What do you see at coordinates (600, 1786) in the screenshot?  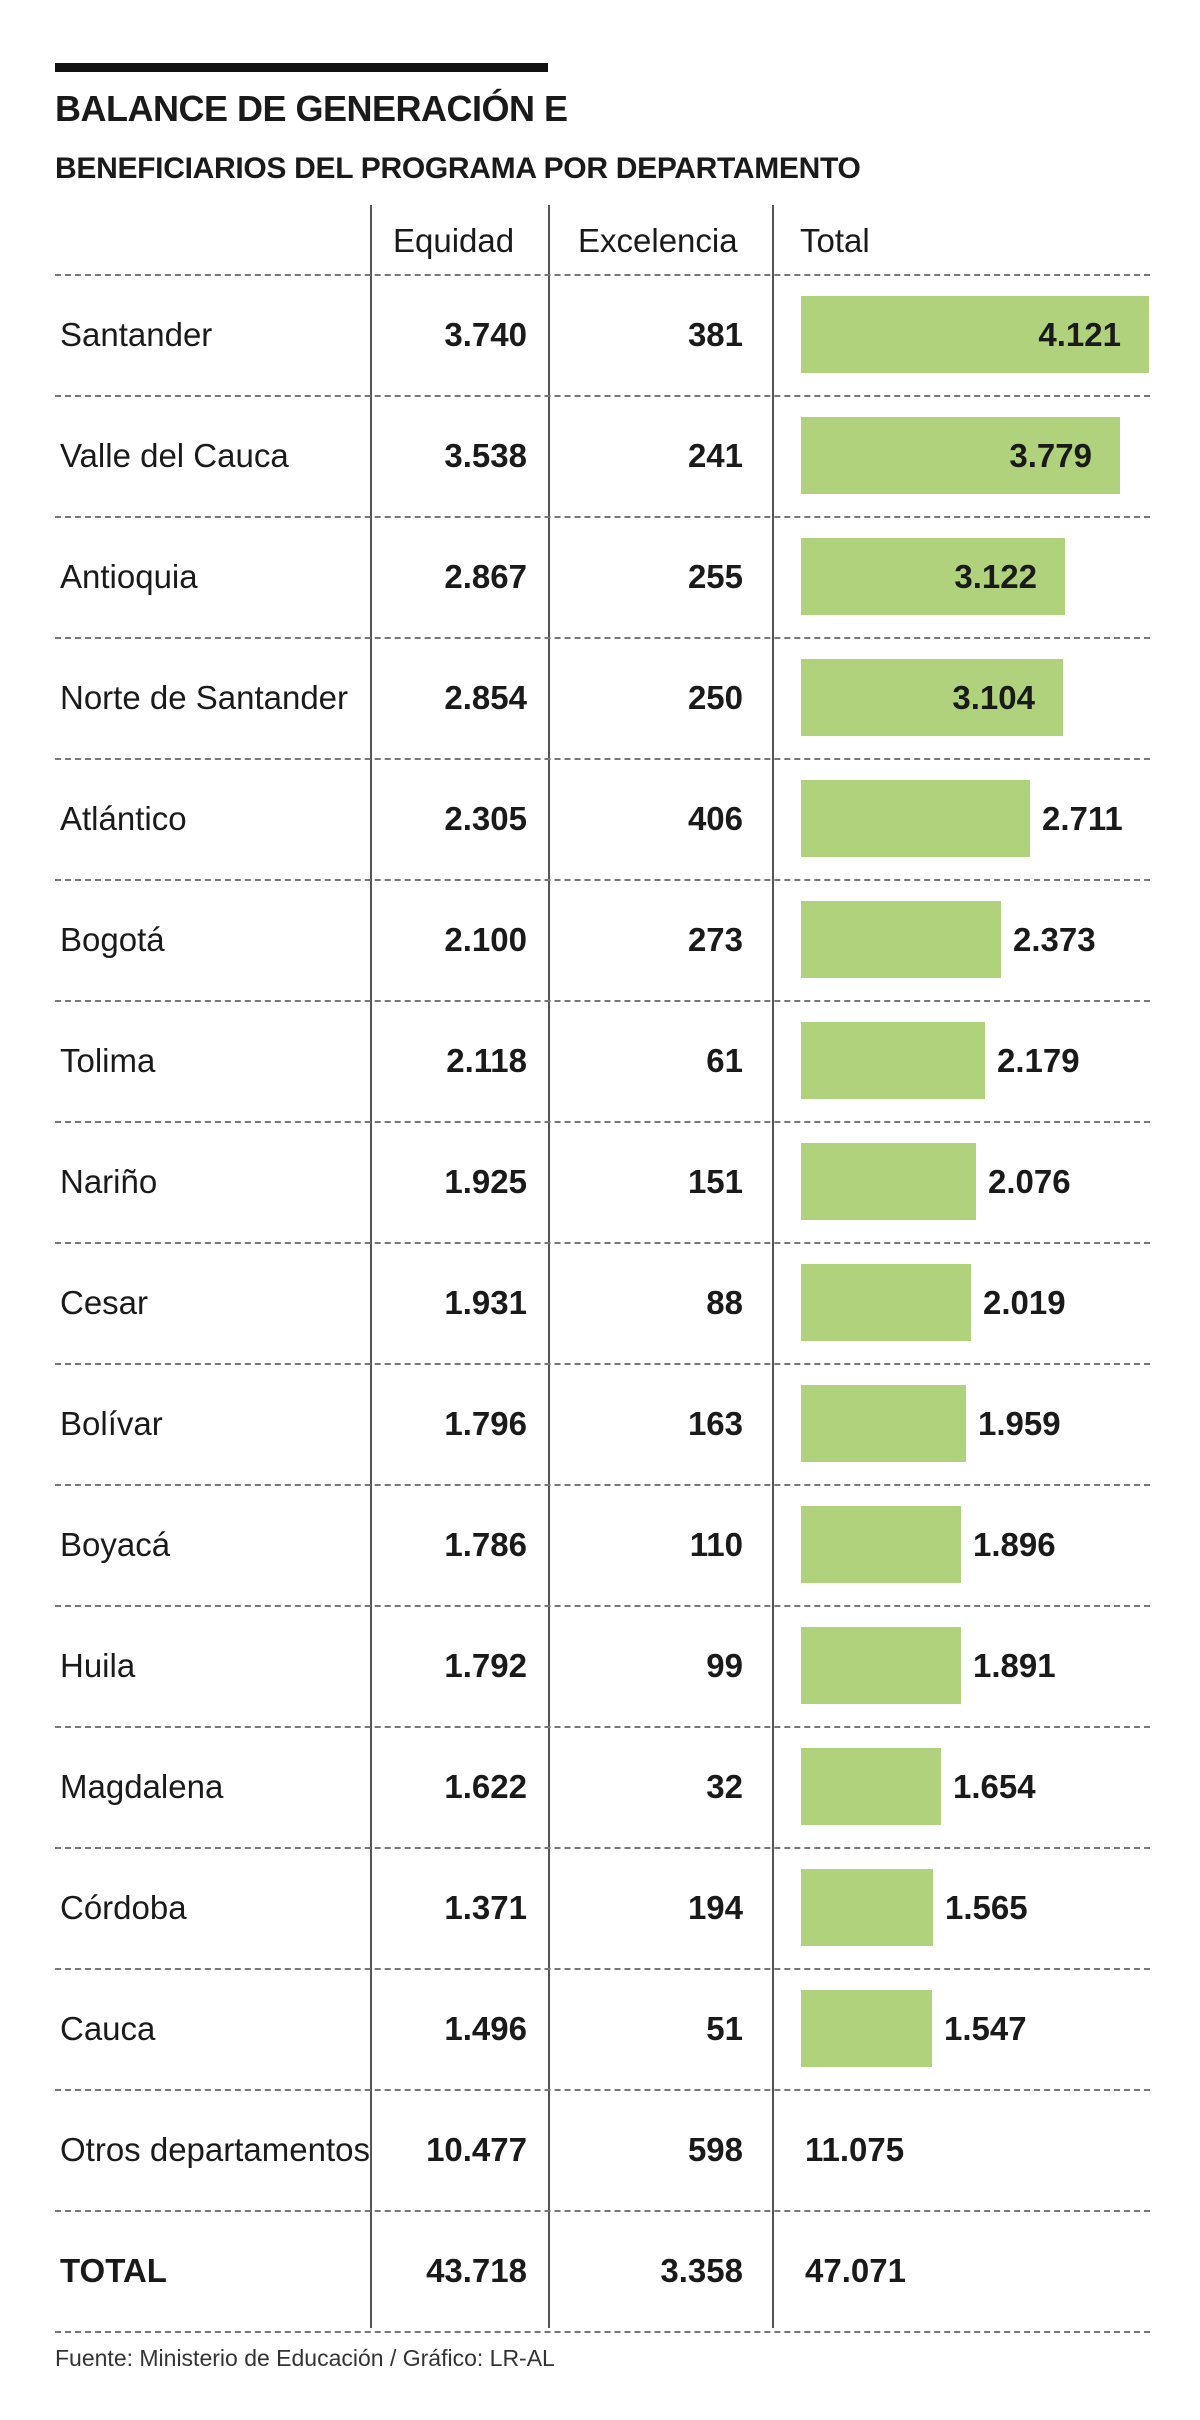 I see `table-row: Magdalena 1.622 32 1.654` at bounding box center [600, 1786].